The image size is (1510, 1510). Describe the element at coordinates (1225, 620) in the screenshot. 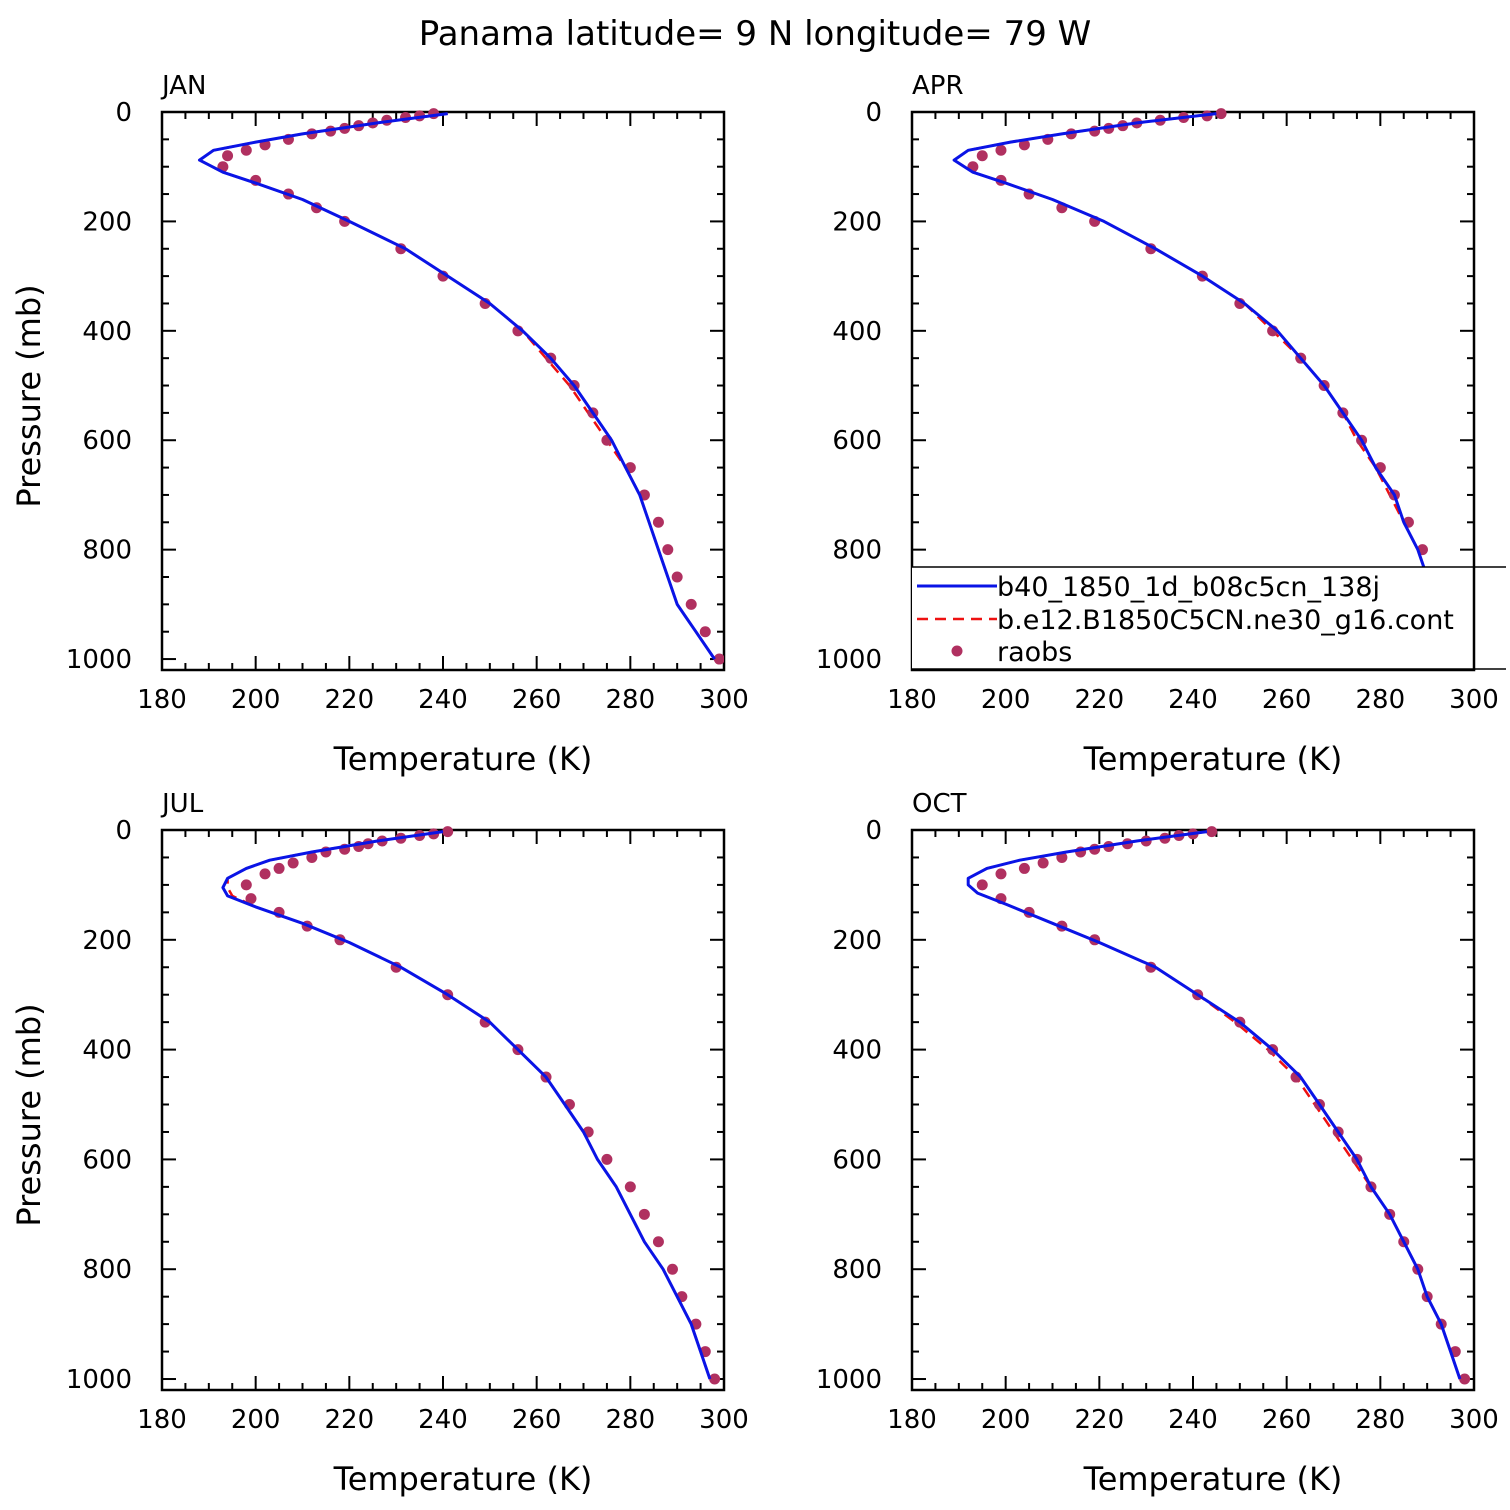

I see `legend-label: b.e12.B1850C5CN.ne30_g16.cont` at that location.